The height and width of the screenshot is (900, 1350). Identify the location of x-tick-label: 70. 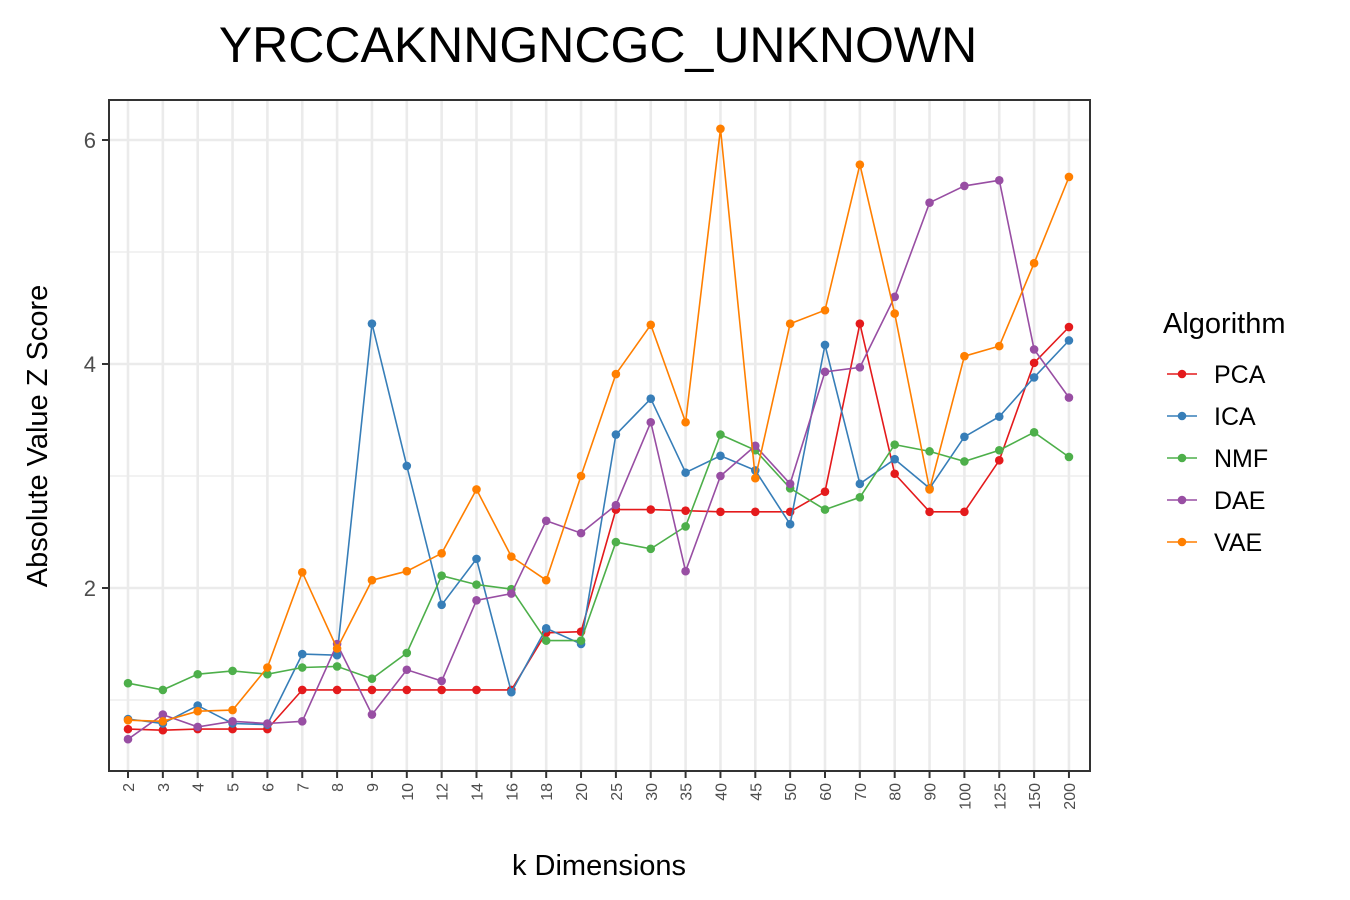
(861, 792).